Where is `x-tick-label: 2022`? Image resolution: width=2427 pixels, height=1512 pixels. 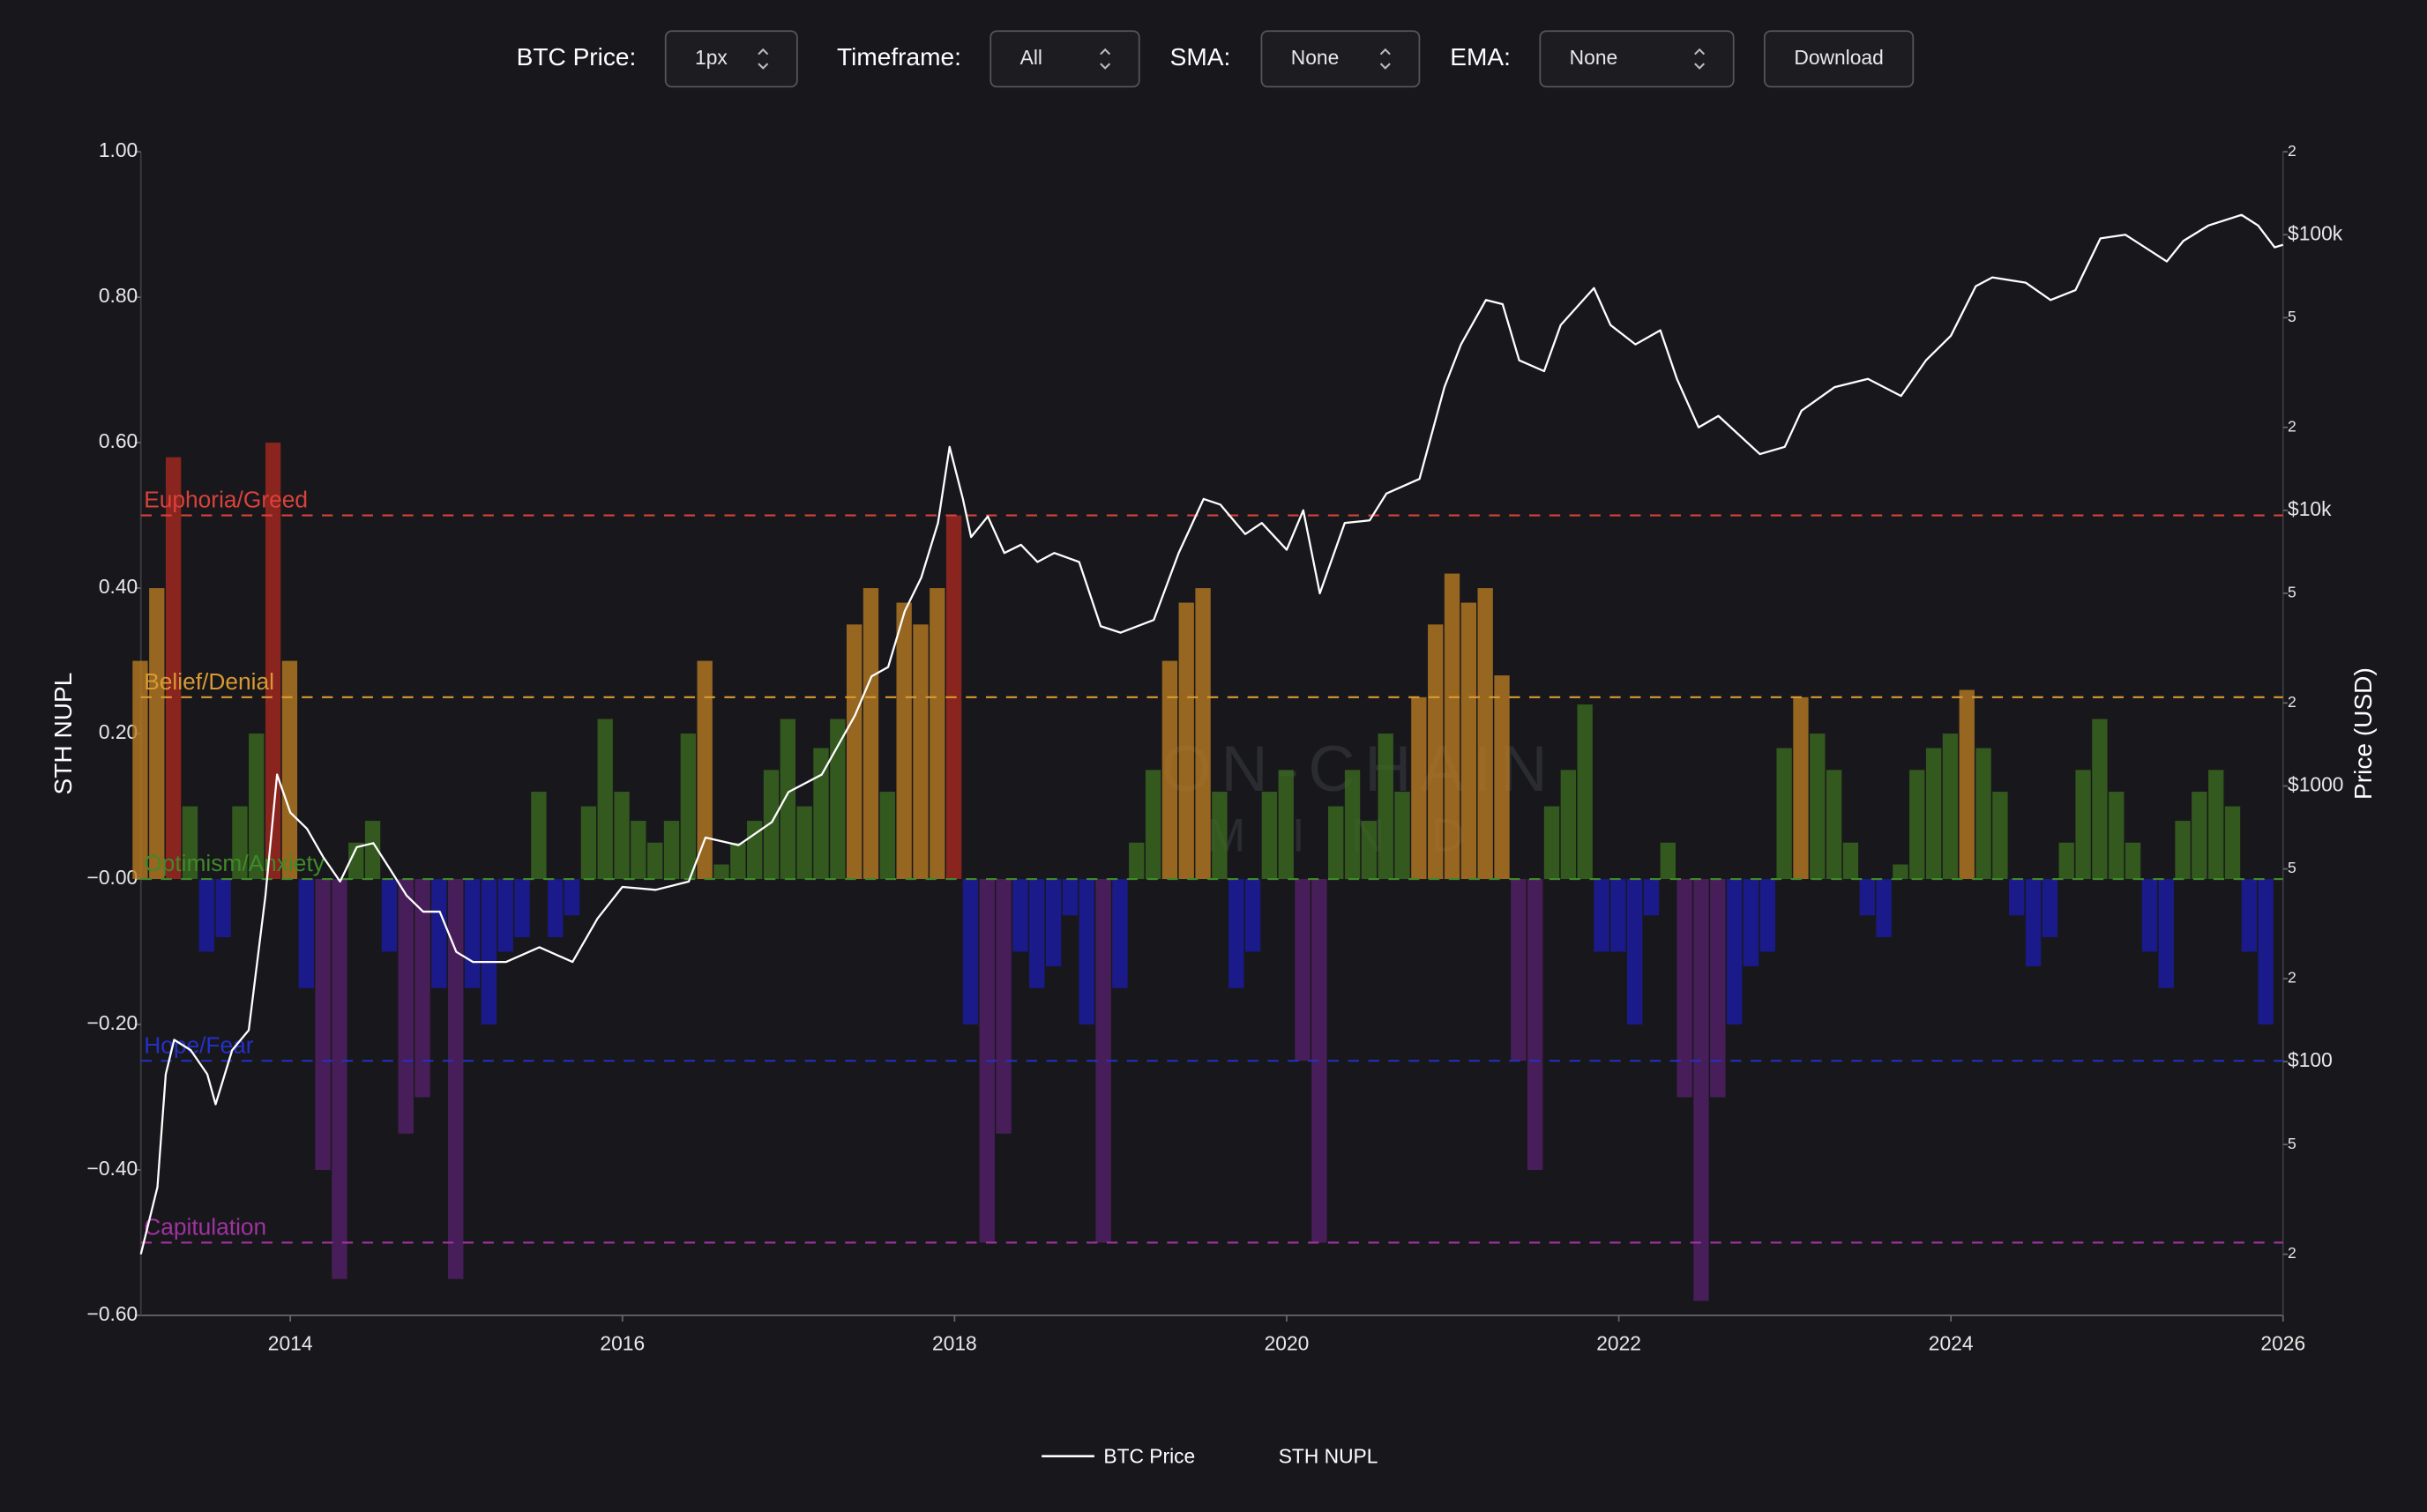
x-tick-label: 2022 is located at coordinates (1618, 1343).